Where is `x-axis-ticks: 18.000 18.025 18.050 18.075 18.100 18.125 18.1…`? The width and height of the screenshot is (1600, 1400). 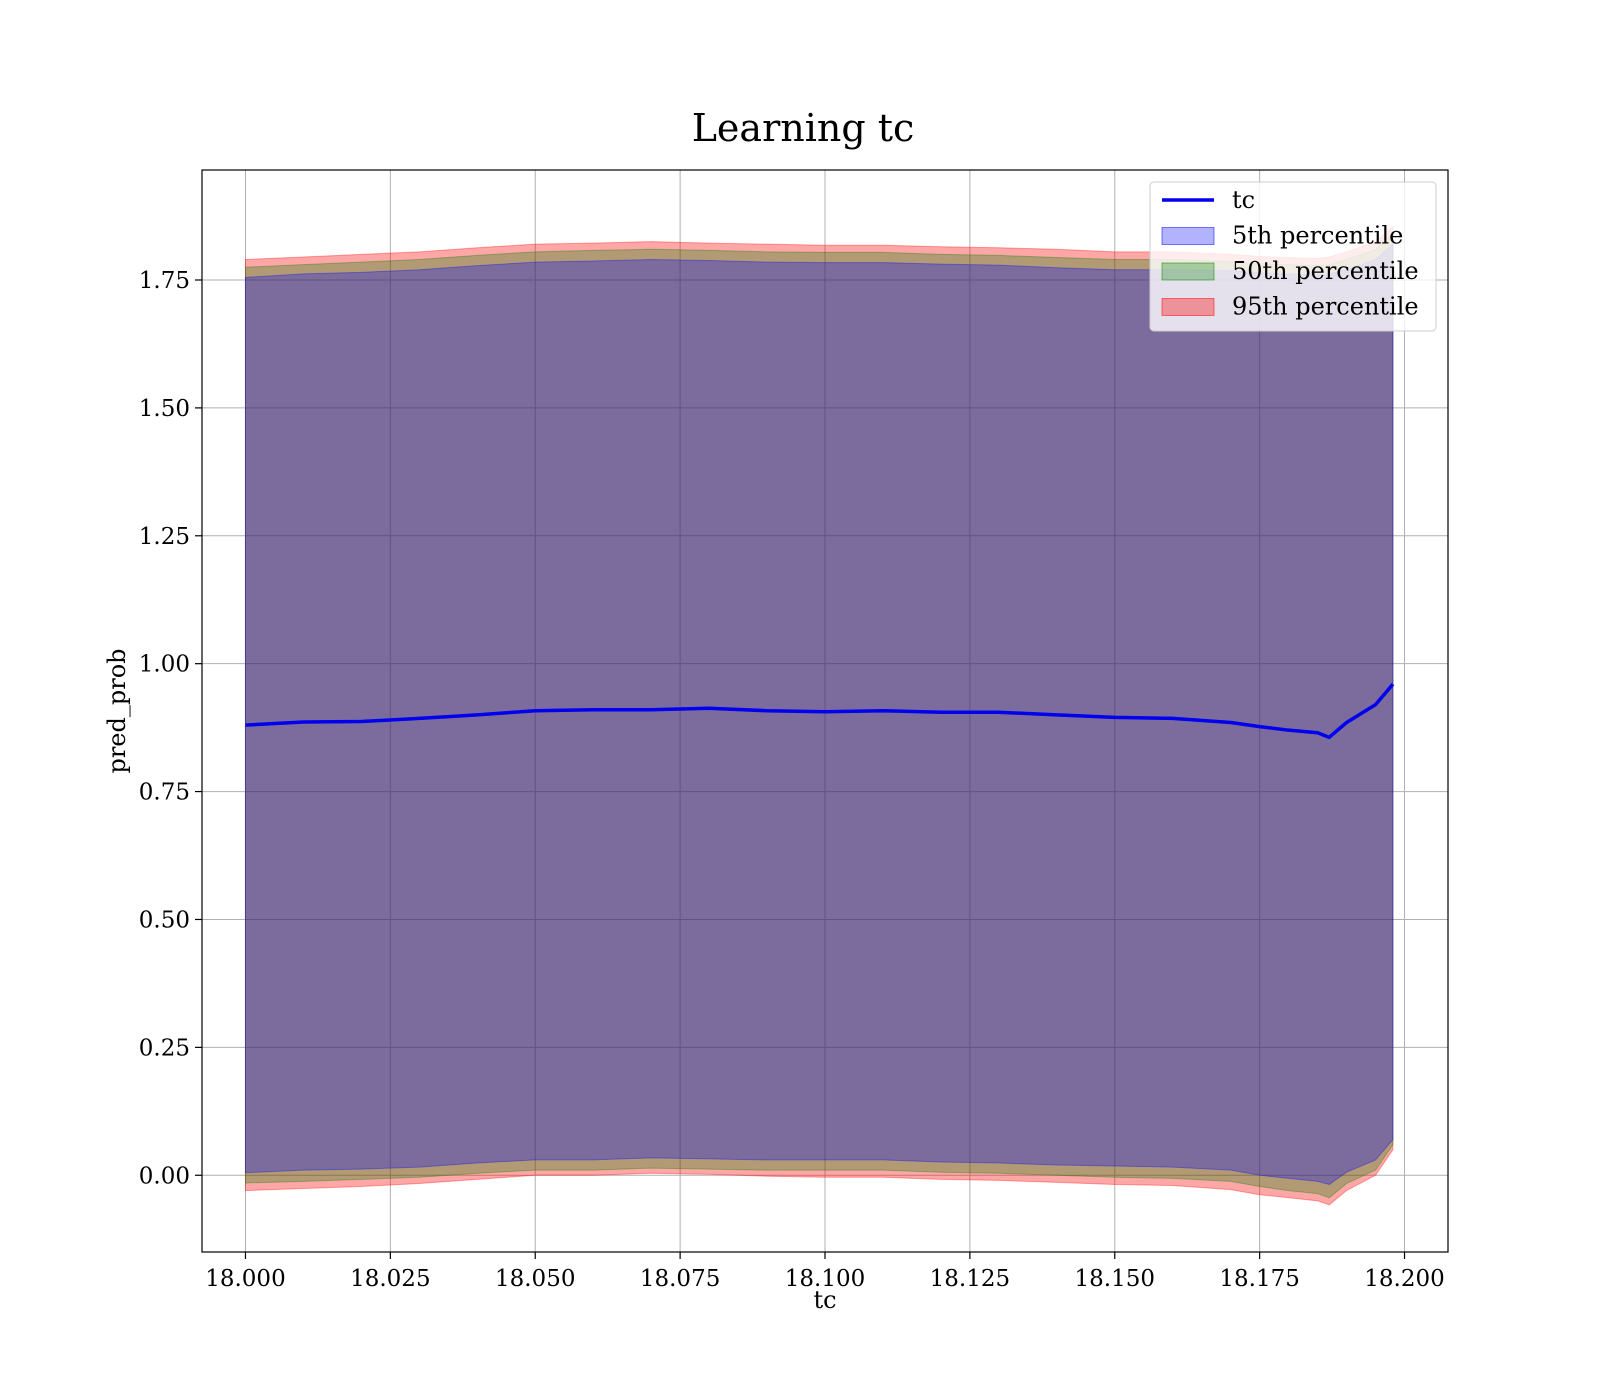
x-axis-ticks: 18.000 18.025 18.050 18.075 18.100 18.125 18.1… is located at coordinates (825, 1272).